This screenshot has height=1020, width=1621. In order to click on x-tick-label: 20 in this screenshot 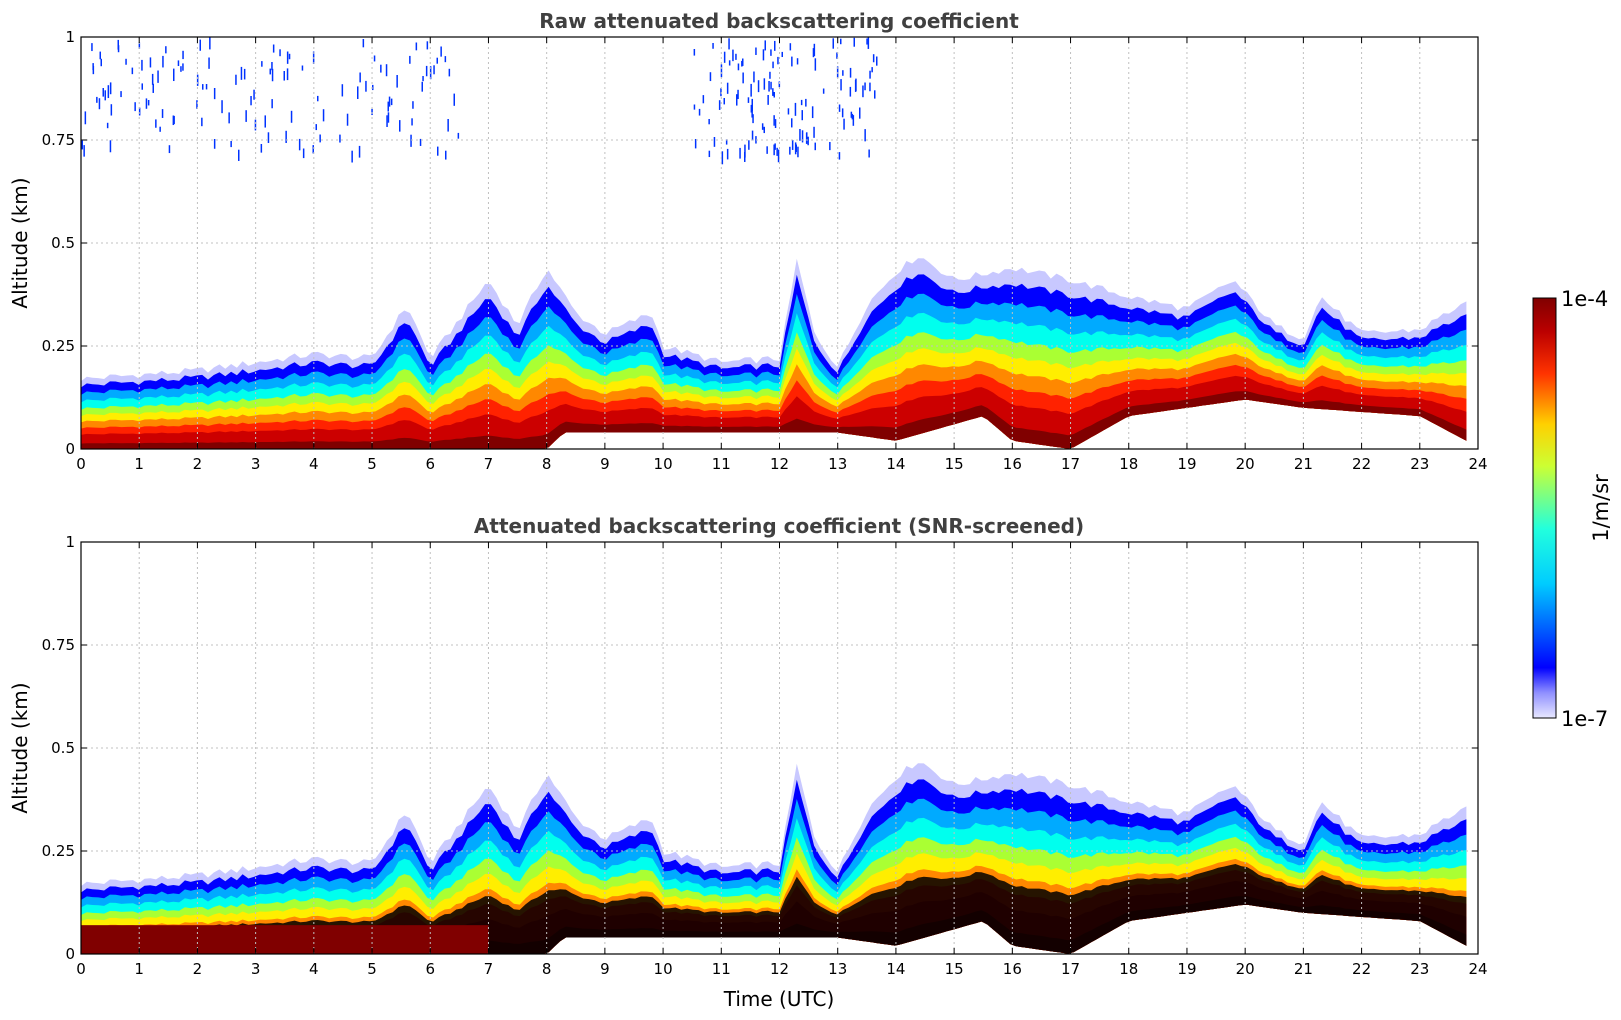, I will do `click(1245, 969)`.